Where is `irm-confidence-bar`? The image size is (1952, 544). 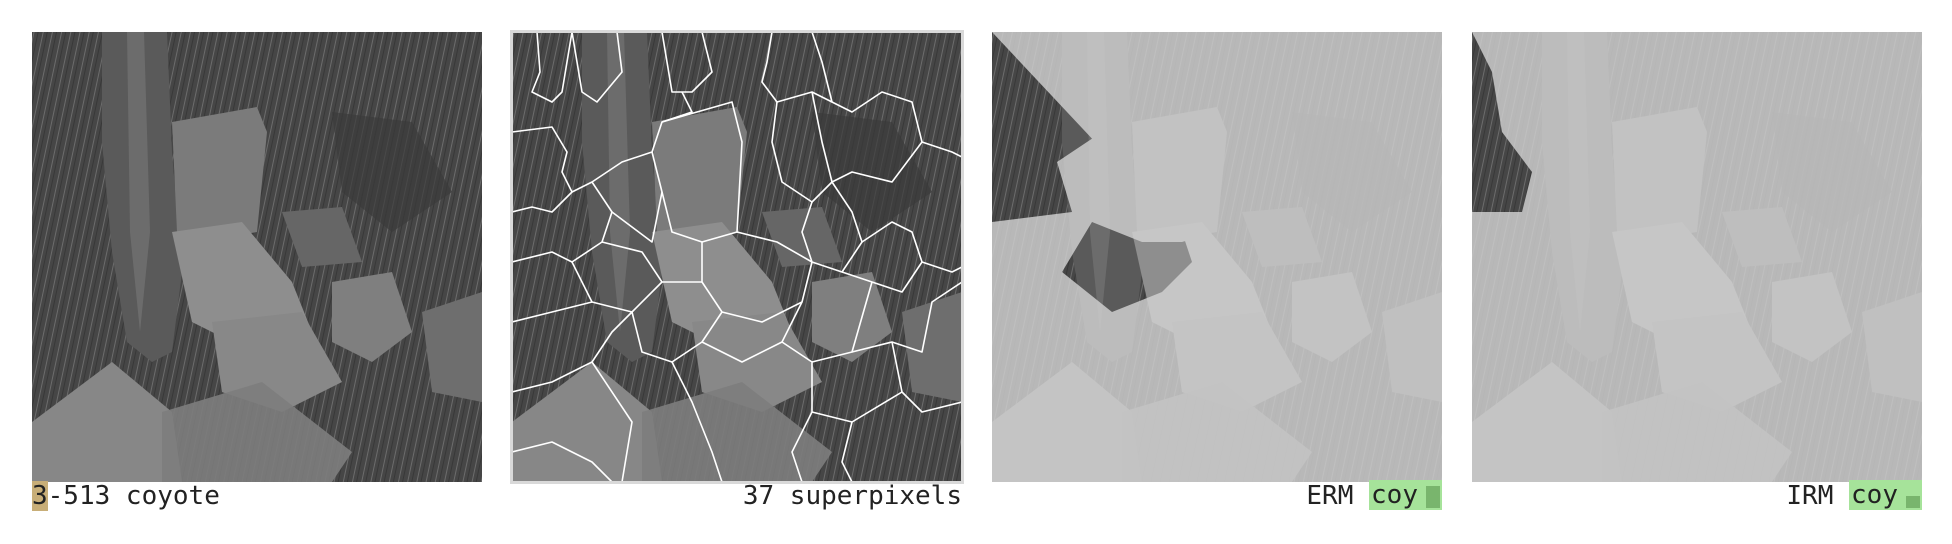 irm-confidence-bar is located at coordinates (1913, 502).